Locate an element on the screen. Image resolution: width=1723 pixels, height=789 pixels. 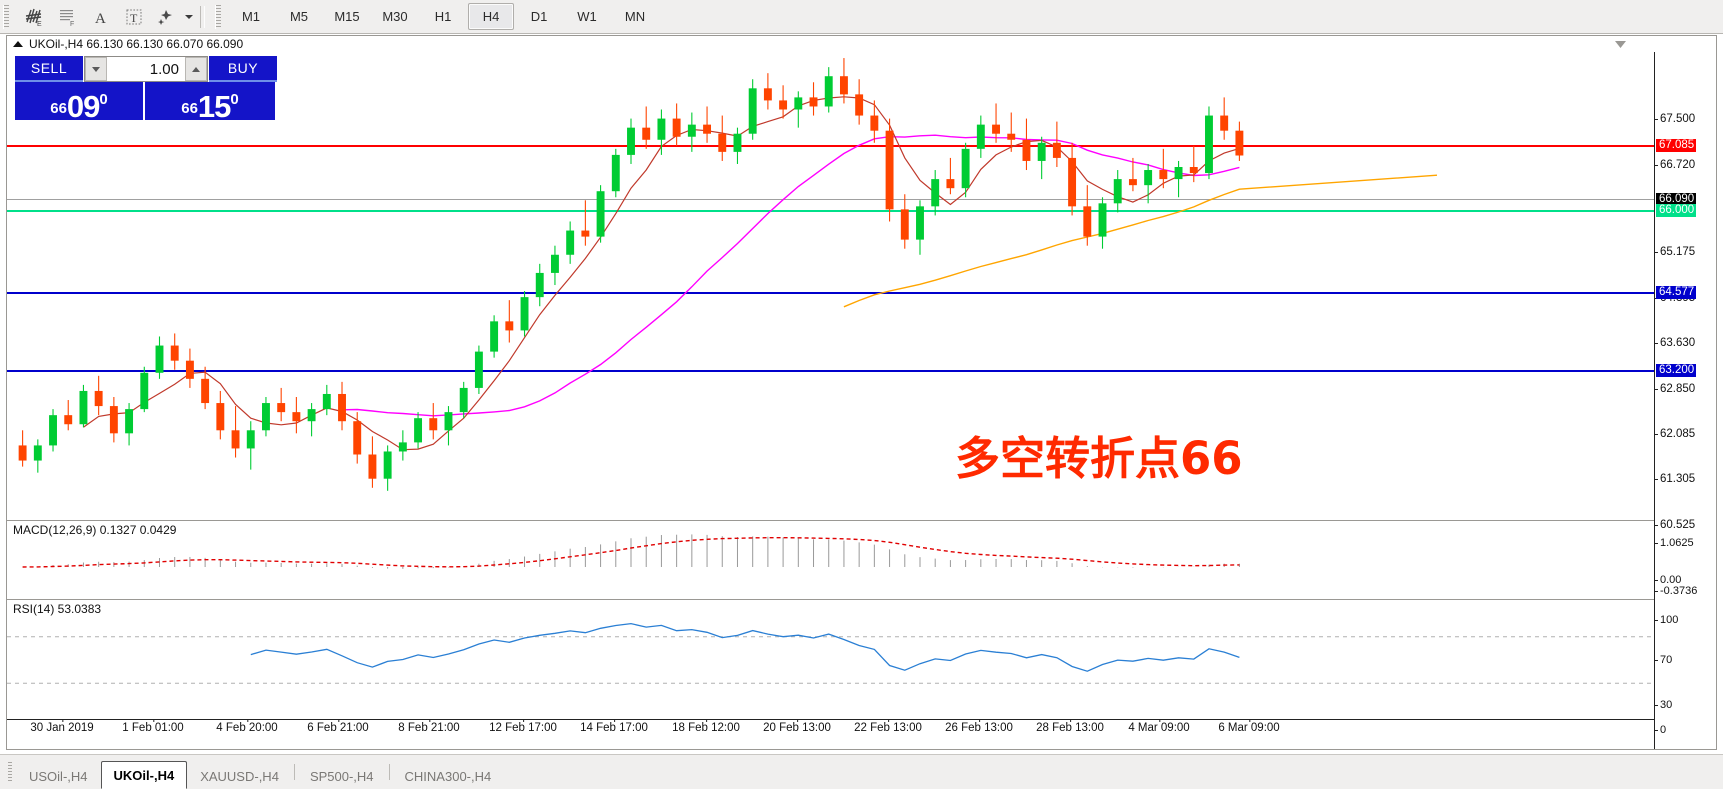
sell-price-big-figure: 66 is located at coordinates (58, 108).